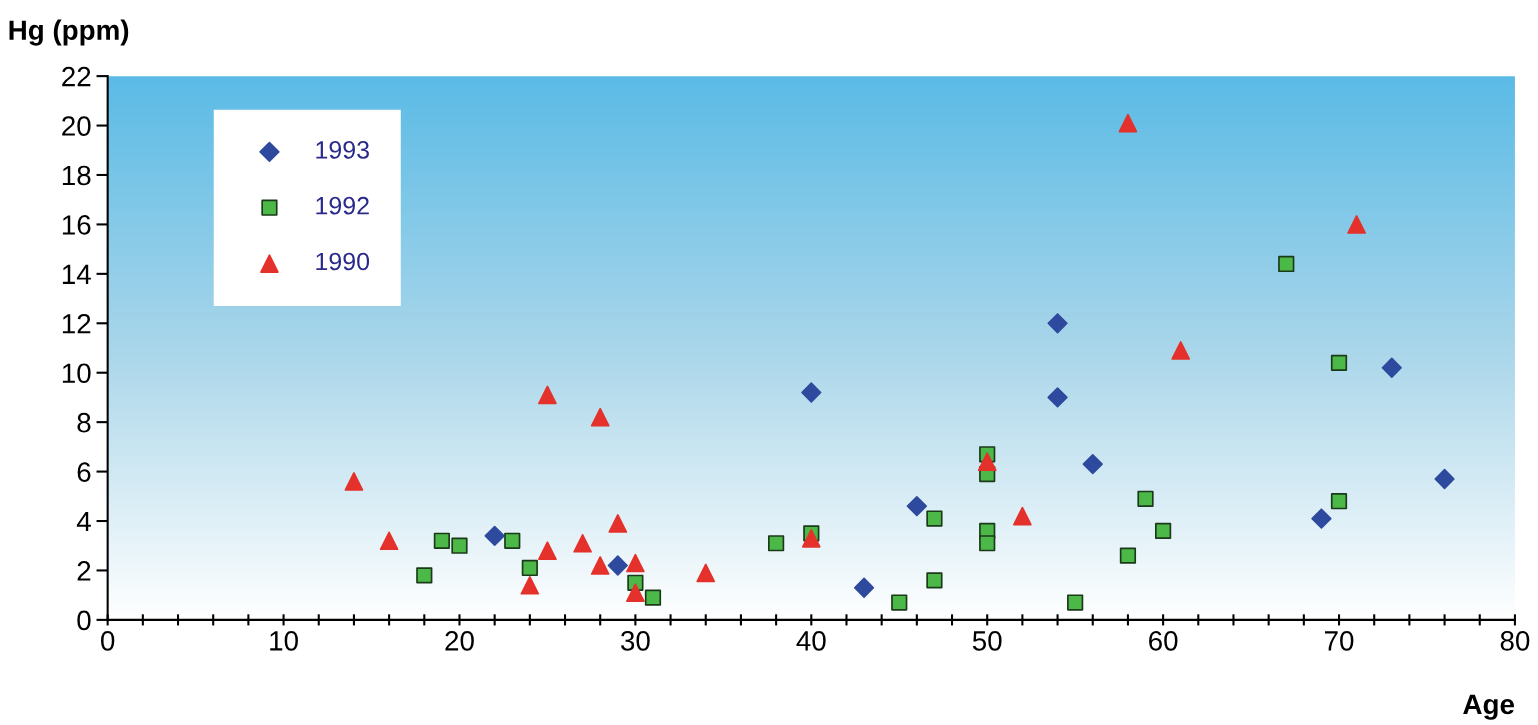 The width and height of the screenshot is (1538, 725). I want to click on y-tick-label: 22, so click(76, 76).